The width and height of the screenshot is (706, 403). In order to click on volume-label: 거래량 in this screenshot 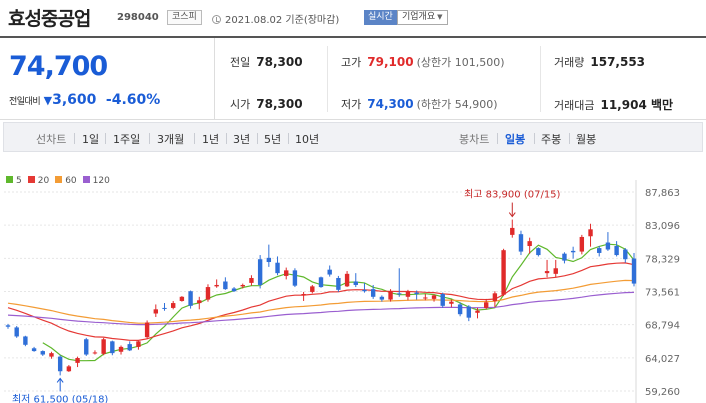, I will do `click(569, 62)`.